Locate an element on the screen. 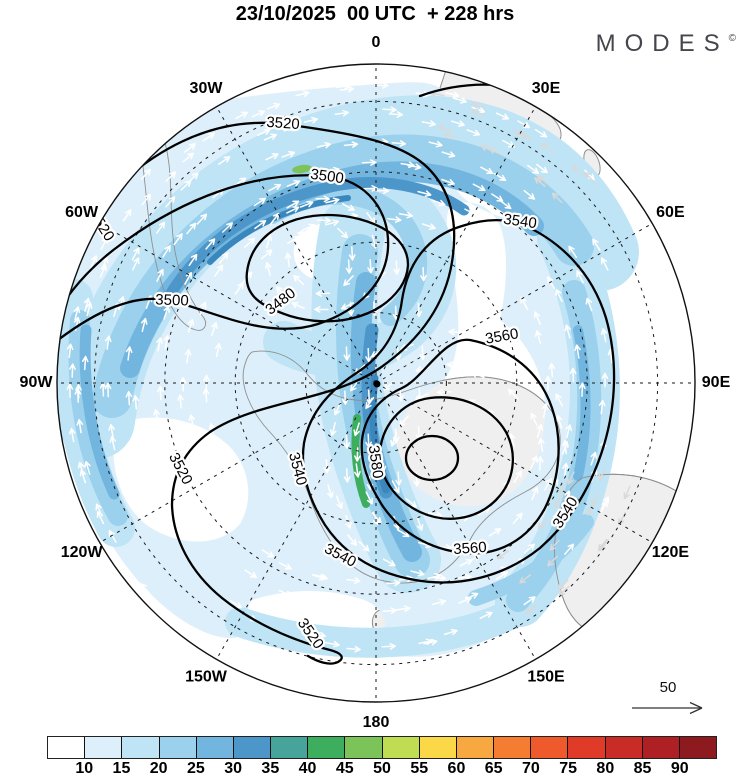 The height and width of the screenshot is (782, 750). wind-reference-legend: 50 is located at coordinates (667, 697).